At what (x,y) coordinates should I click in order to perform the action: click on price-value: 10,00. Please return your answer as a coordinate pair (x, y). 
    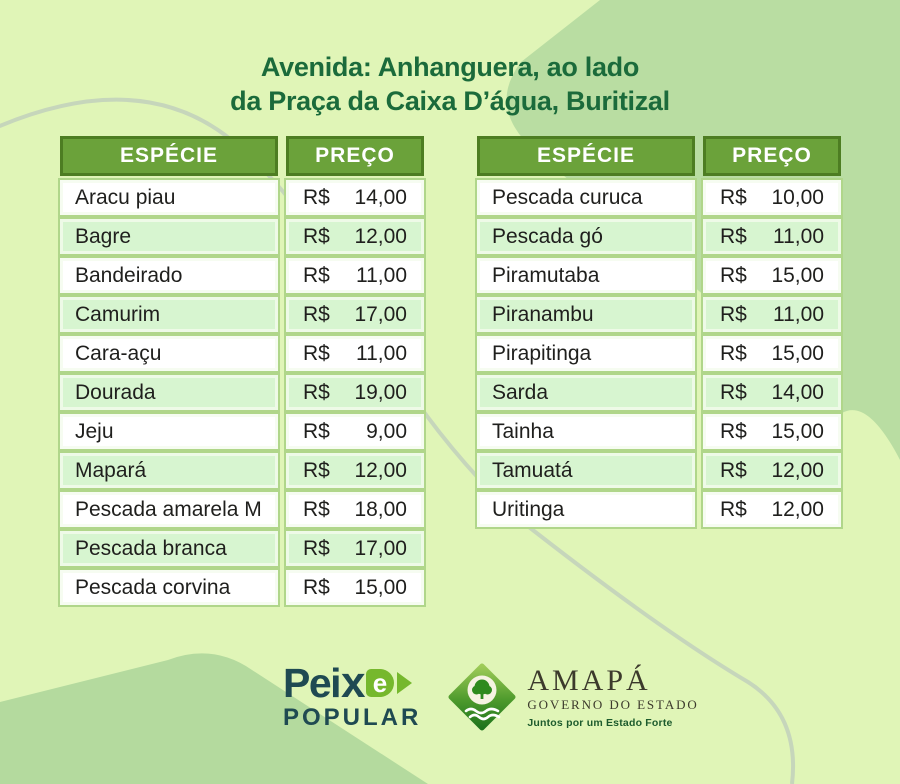
    Looking at the image, I should click on (797, 197).